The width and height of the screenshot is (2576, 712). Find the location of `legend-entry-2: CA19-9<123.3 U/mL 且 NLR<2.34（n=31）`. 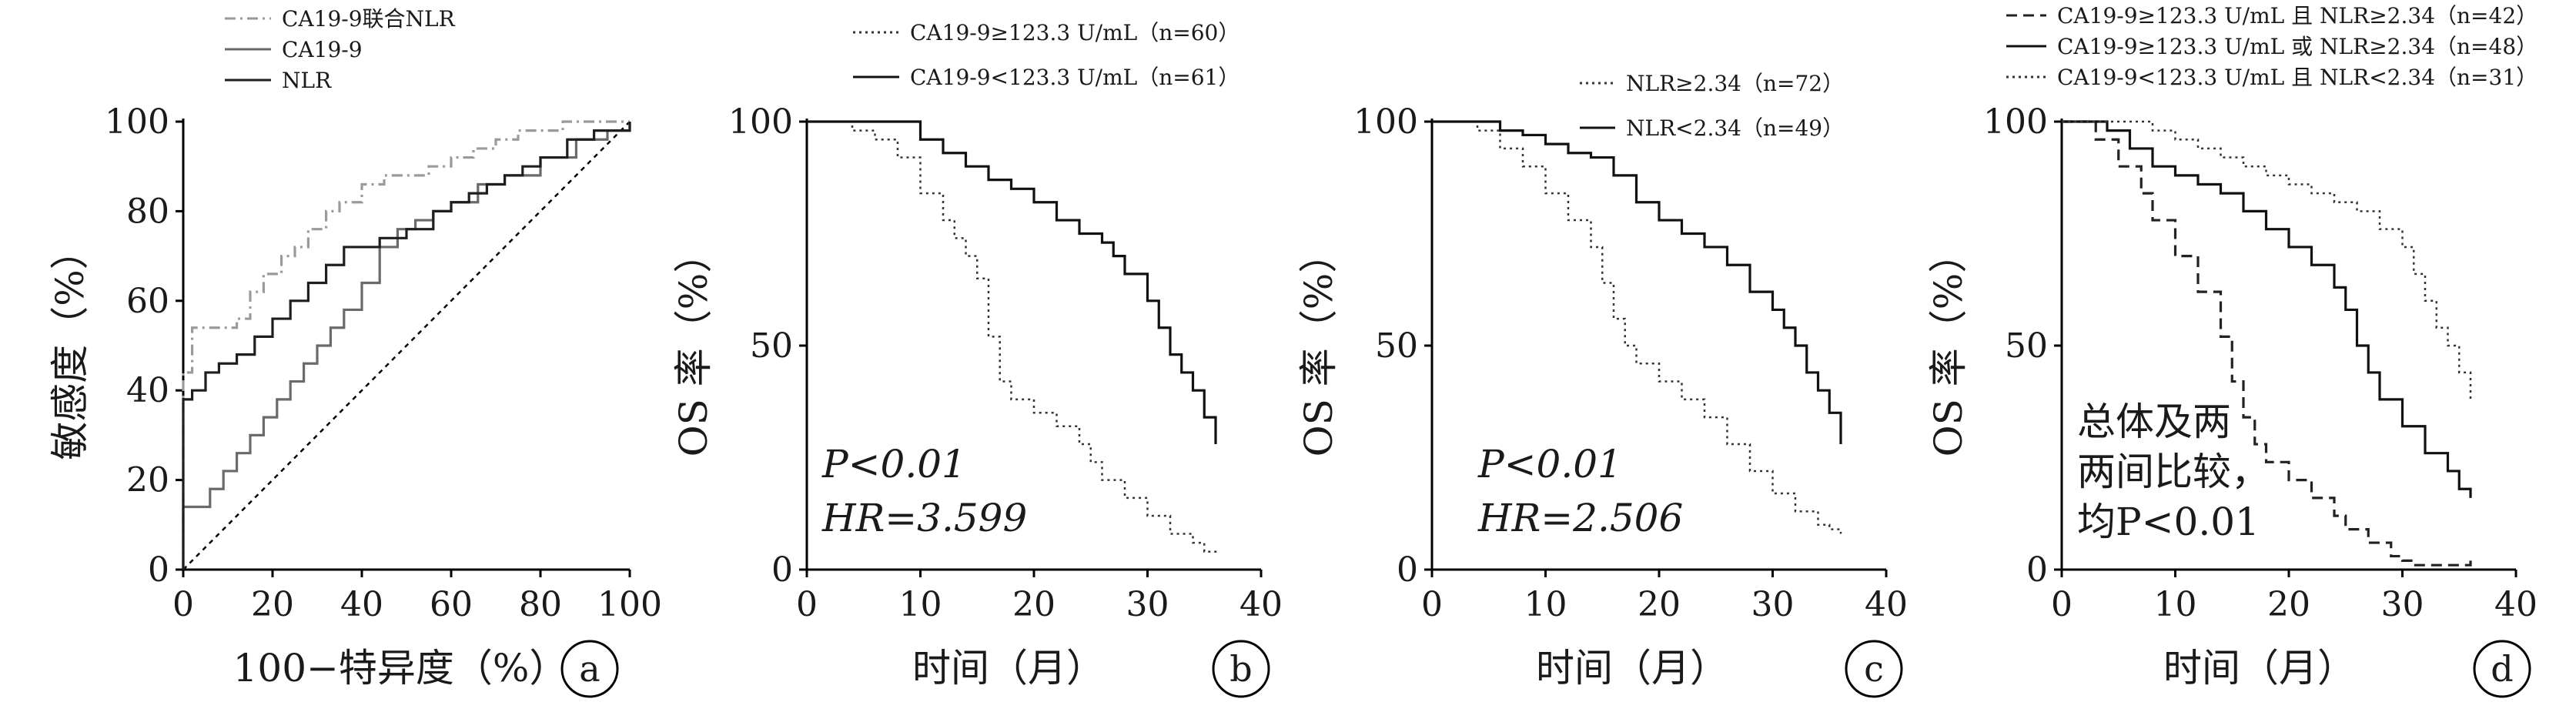

legend-entry-2: CA19-9<123.3 U/mL 且 NLR<2.34（n=31） is located at coordinates (2297, 77).